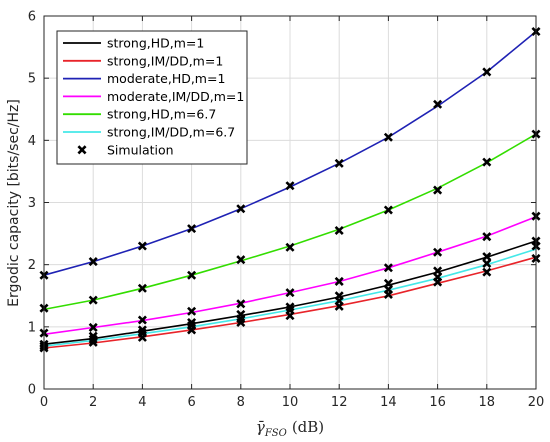  Describe the element at coordinates (308, 427) in the screenshot. I see `x-axis-unit: (dB)` at that location.